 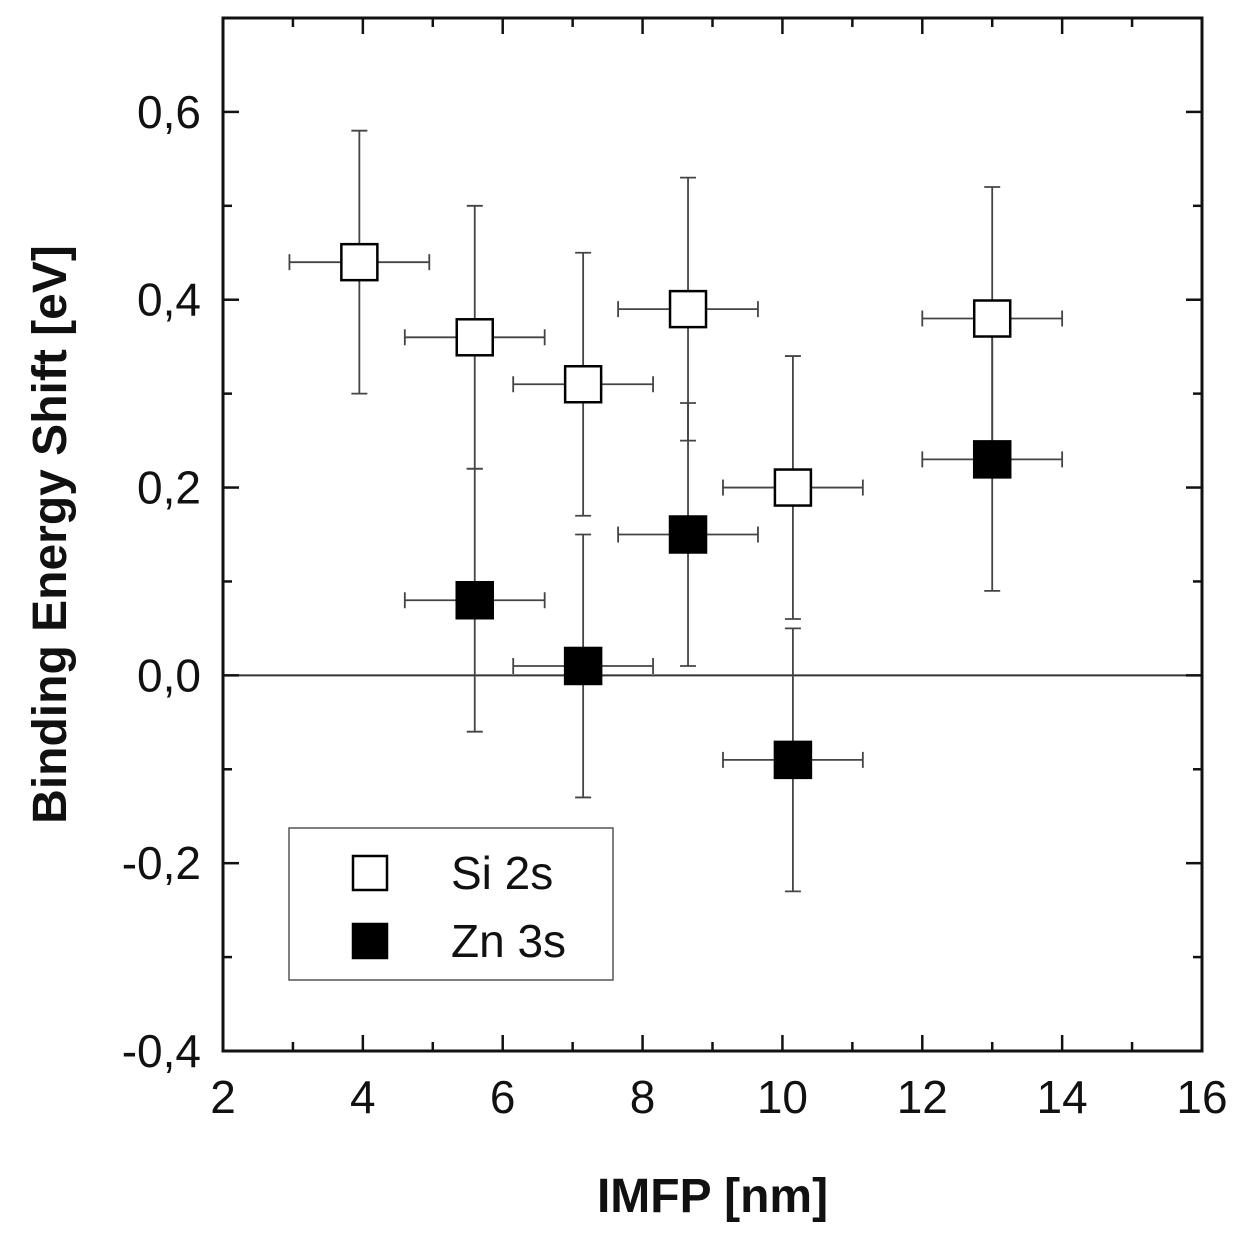 What do you see at coordinates (502, 873) in the screenshot?
I see `legend-label-si-2s: Si 2s` at bounding box center [502, 873].